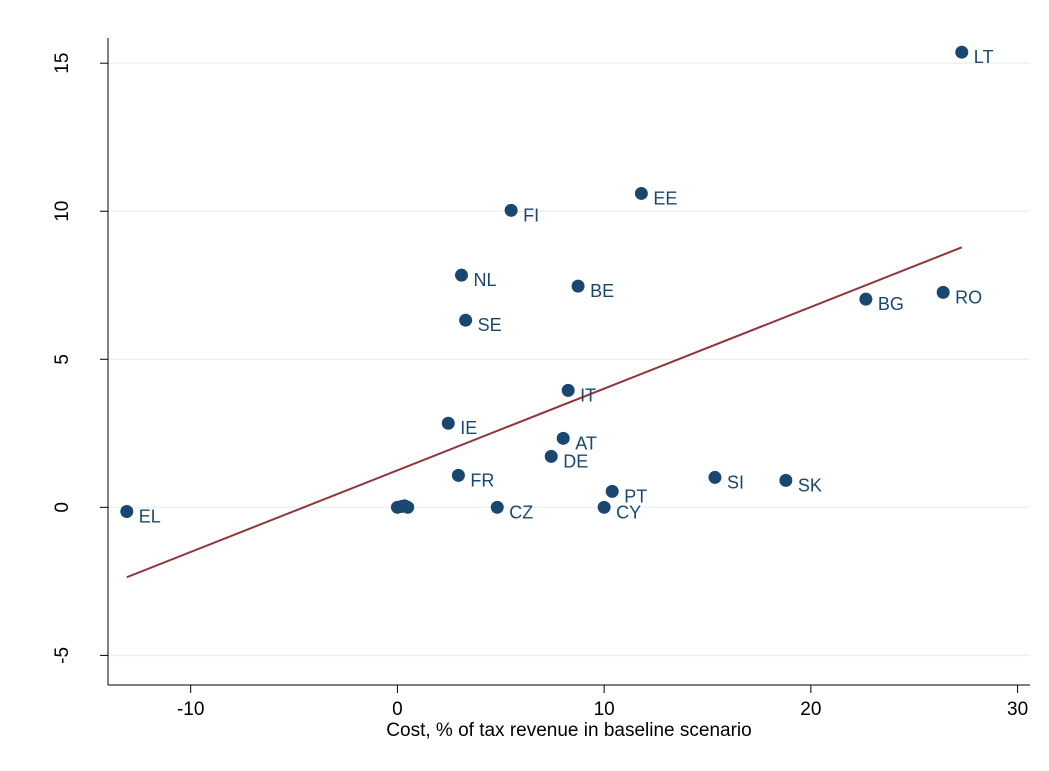  Describe the element at coordinates (588, 395) in the screenshot. I see `point-label: IT` at that location.